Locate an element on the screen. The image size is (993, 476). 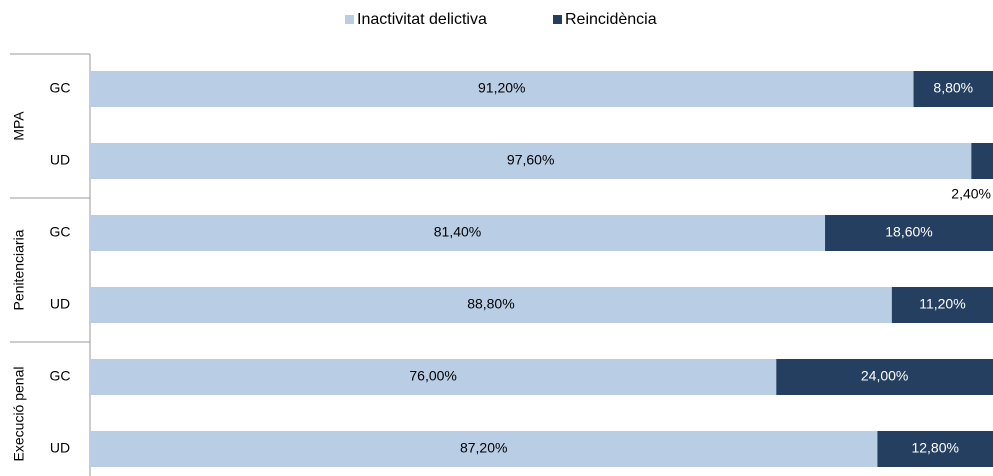
group-label: MPA is located at coordinates (19, 126).